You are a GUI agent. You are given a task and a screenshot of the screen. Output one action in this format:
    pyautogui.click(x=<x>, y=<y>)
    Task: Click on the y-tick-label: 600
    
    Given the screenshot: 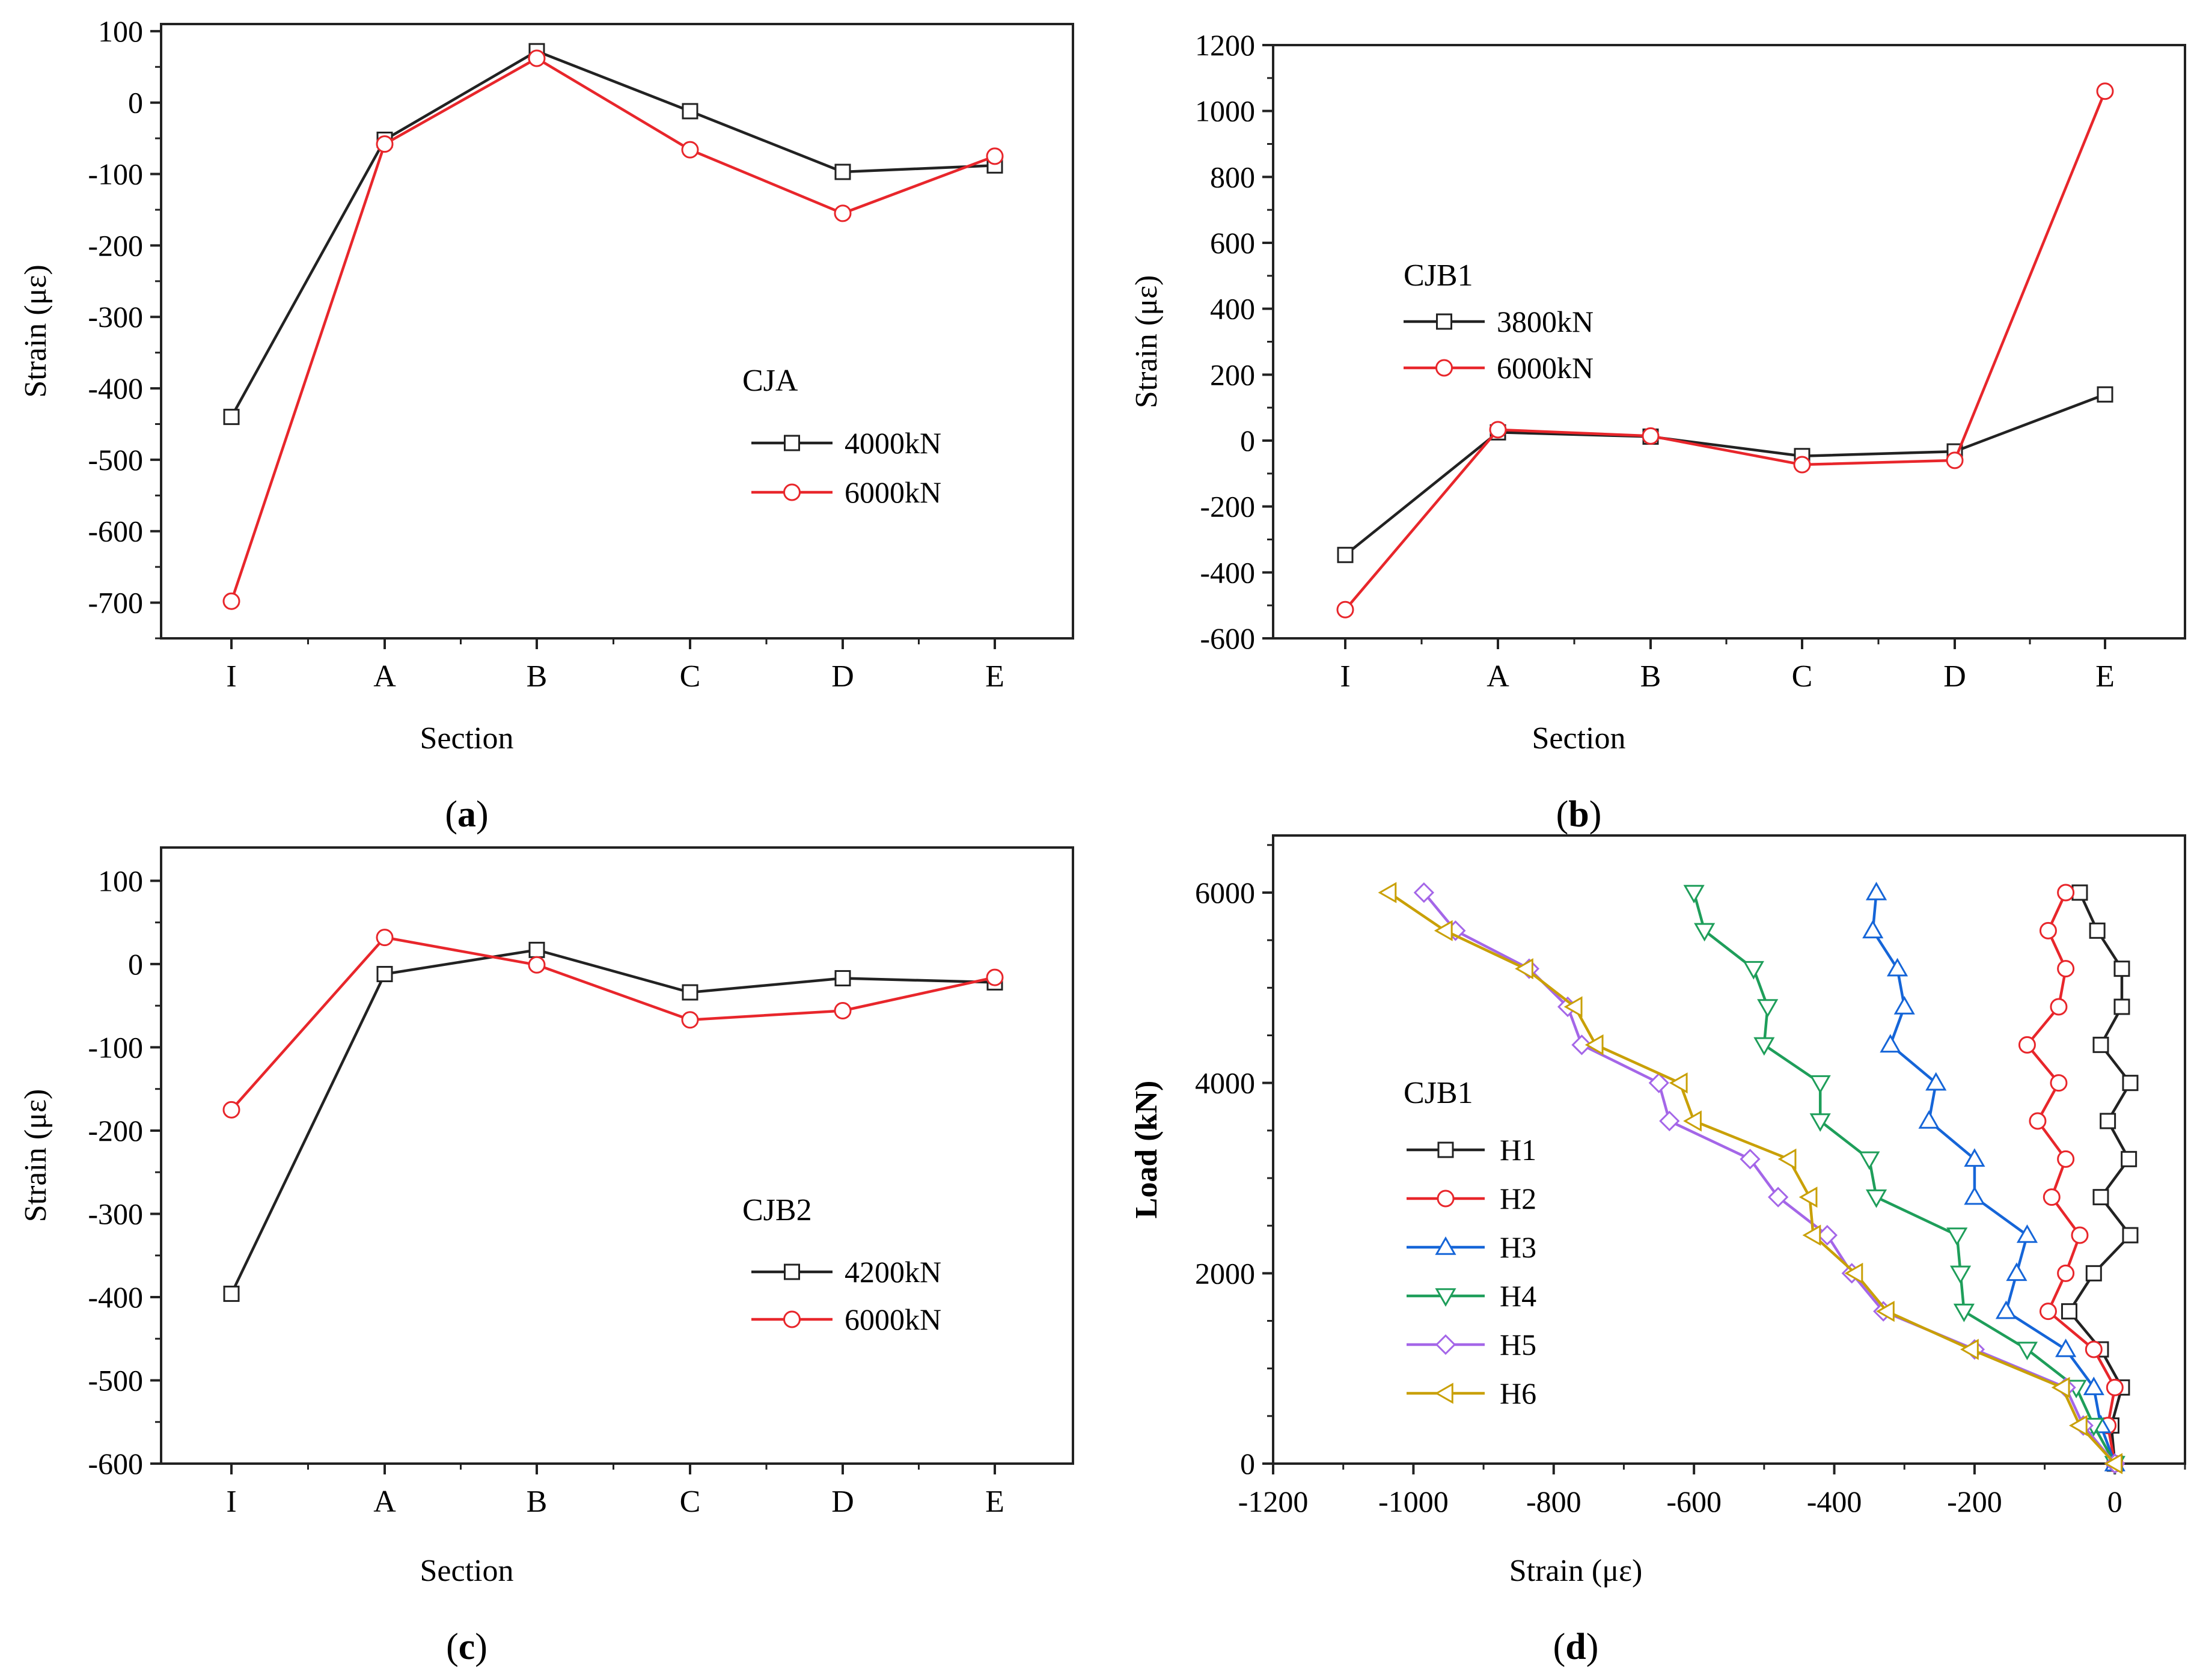 What is the action you would take?
    pyautogui.click(x=1233, y=243)
    